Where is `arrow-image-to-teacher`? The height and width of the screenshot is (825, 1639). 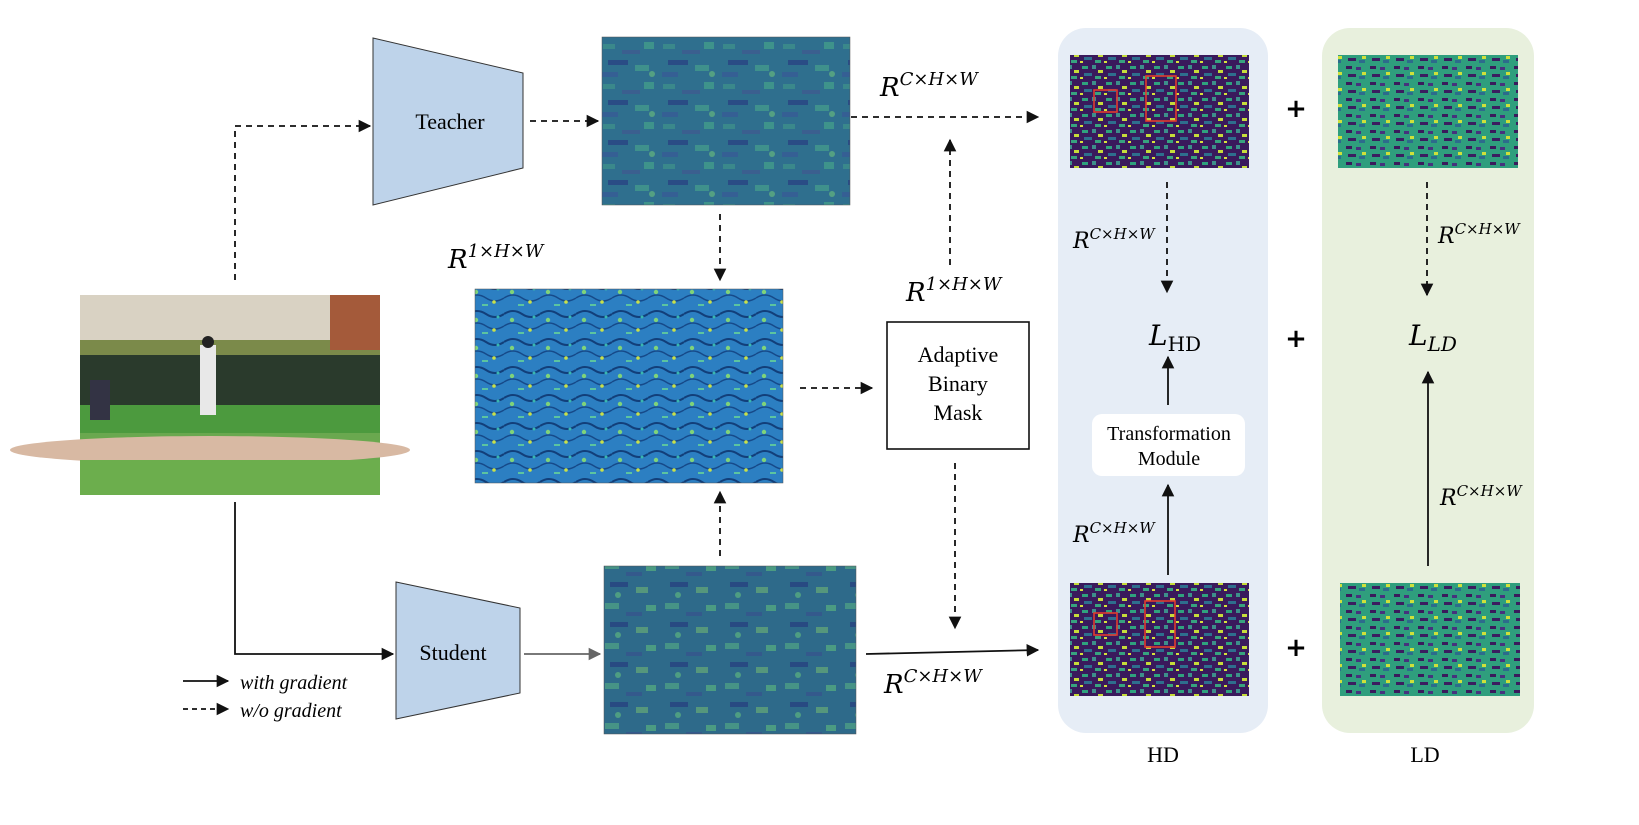 arrow-image-to-teacher is located at coordinates (303, 199).